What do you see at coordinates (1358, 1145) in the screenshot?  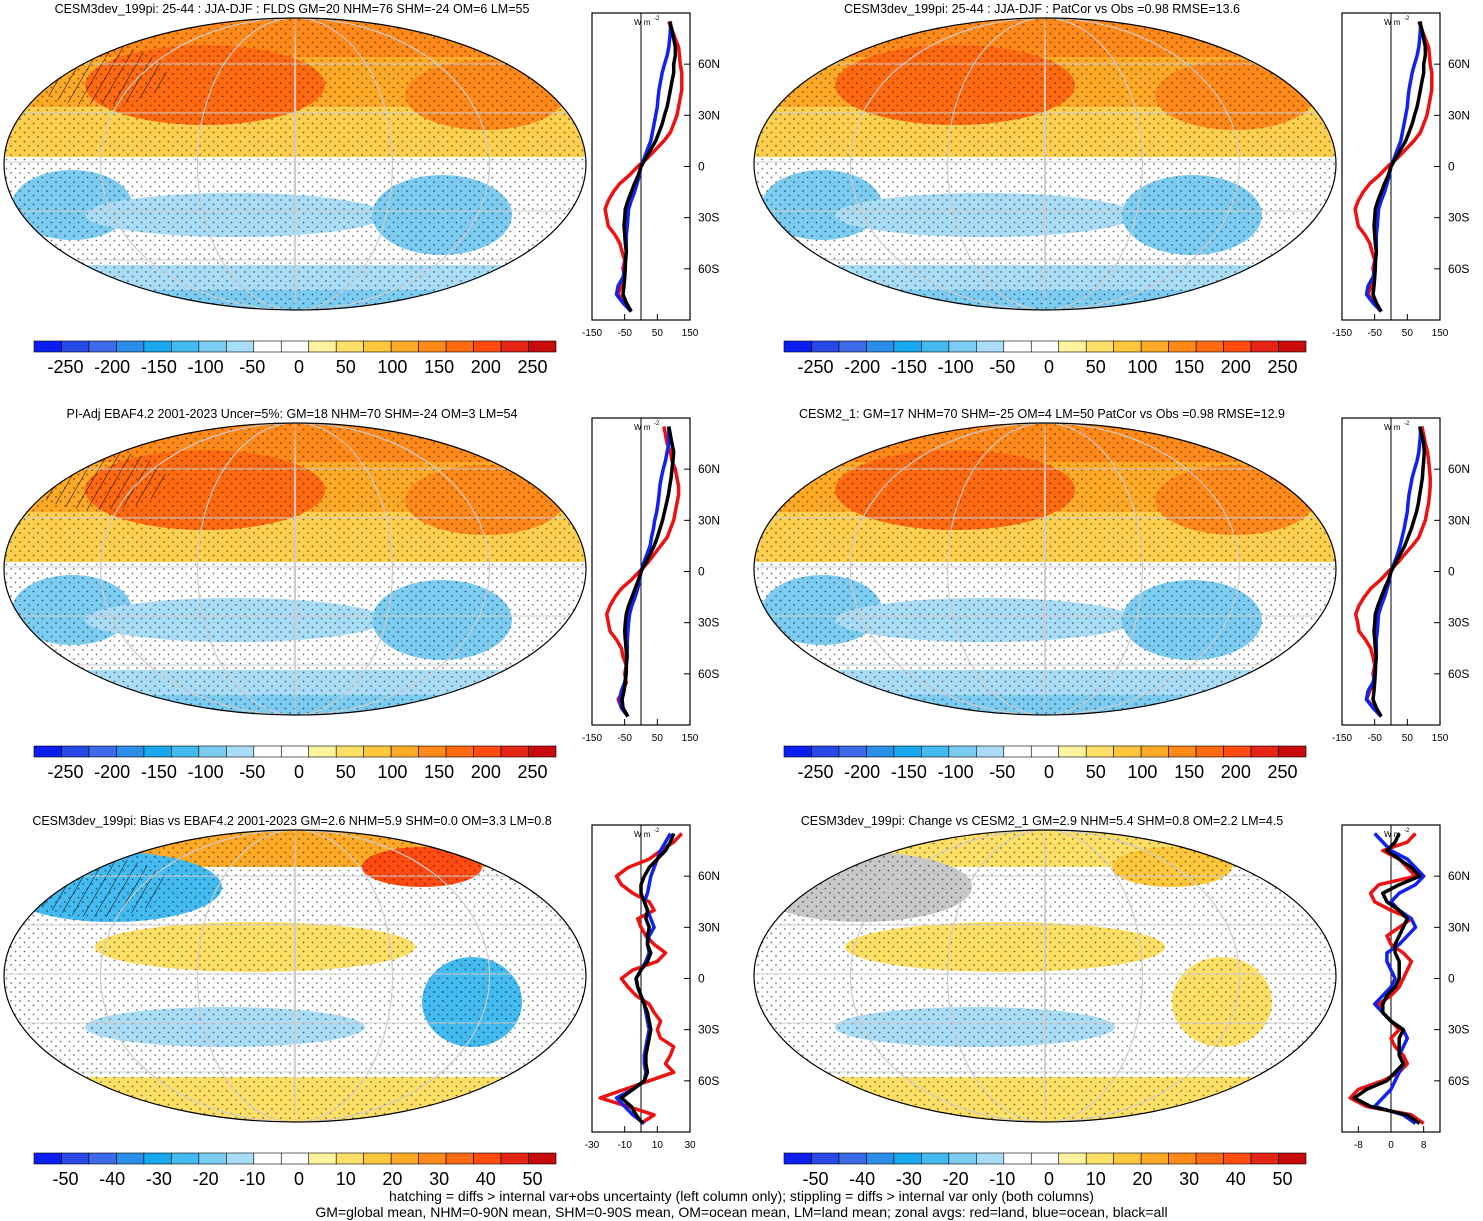 I see `x-tick-label: -8` at bounding box center [1358, 1145].